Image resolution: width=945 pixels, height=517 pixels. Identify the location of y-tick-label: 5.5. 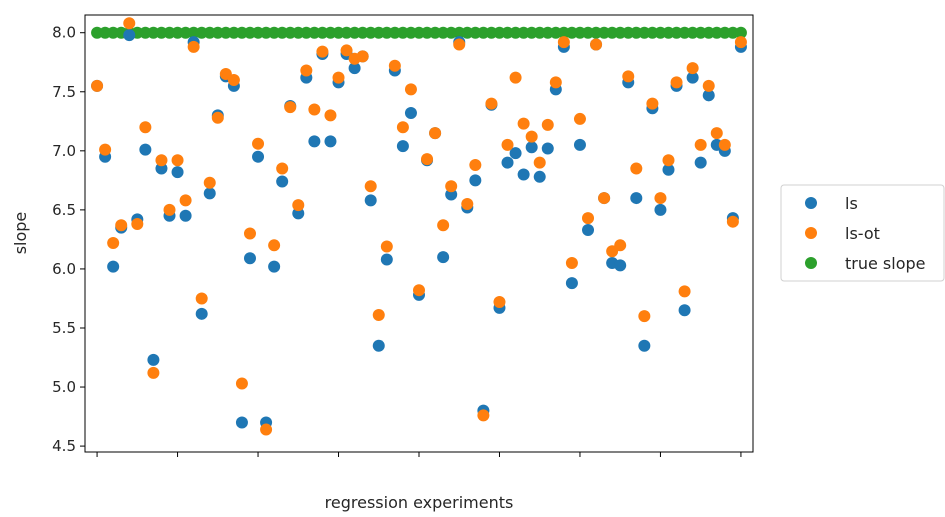
(64, 328).